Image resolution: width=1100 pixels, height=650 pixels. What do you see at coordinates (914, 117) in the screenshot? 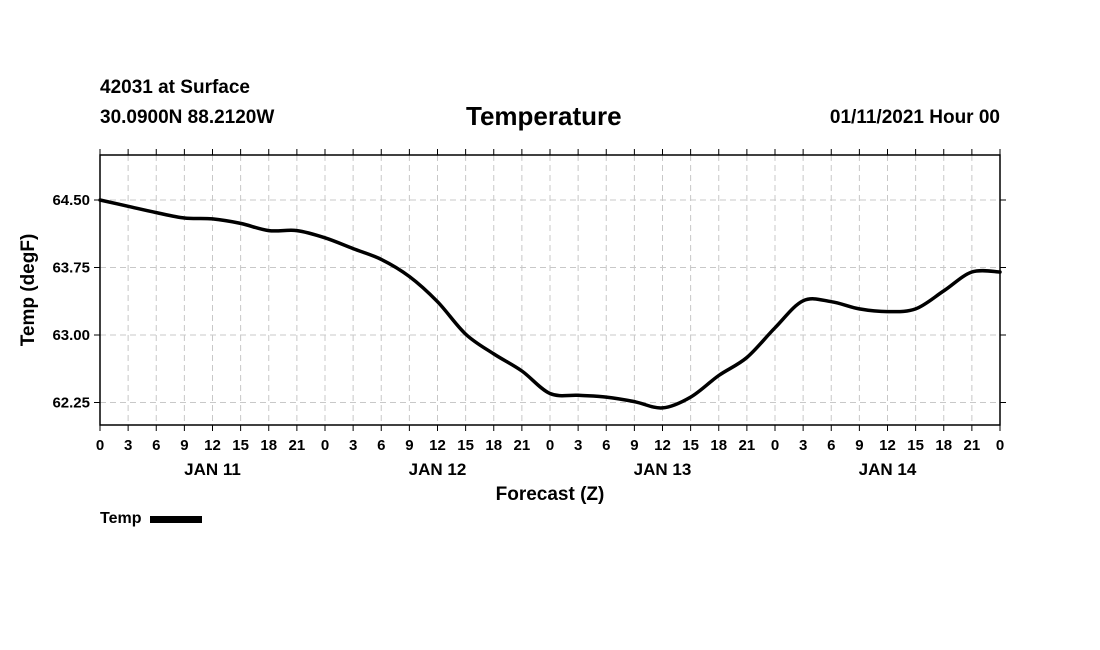
I see `run-time: 01/11/2021 Hour 00` at bounding box center [914, 117].